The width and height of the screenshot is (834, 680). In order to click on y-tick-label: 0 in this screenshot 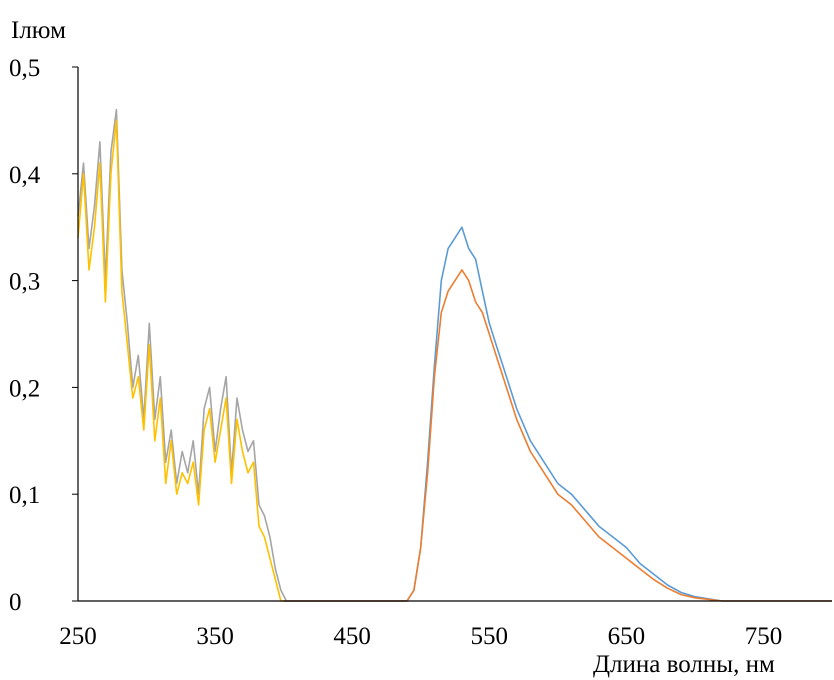, I will do `click(15, 602)`.